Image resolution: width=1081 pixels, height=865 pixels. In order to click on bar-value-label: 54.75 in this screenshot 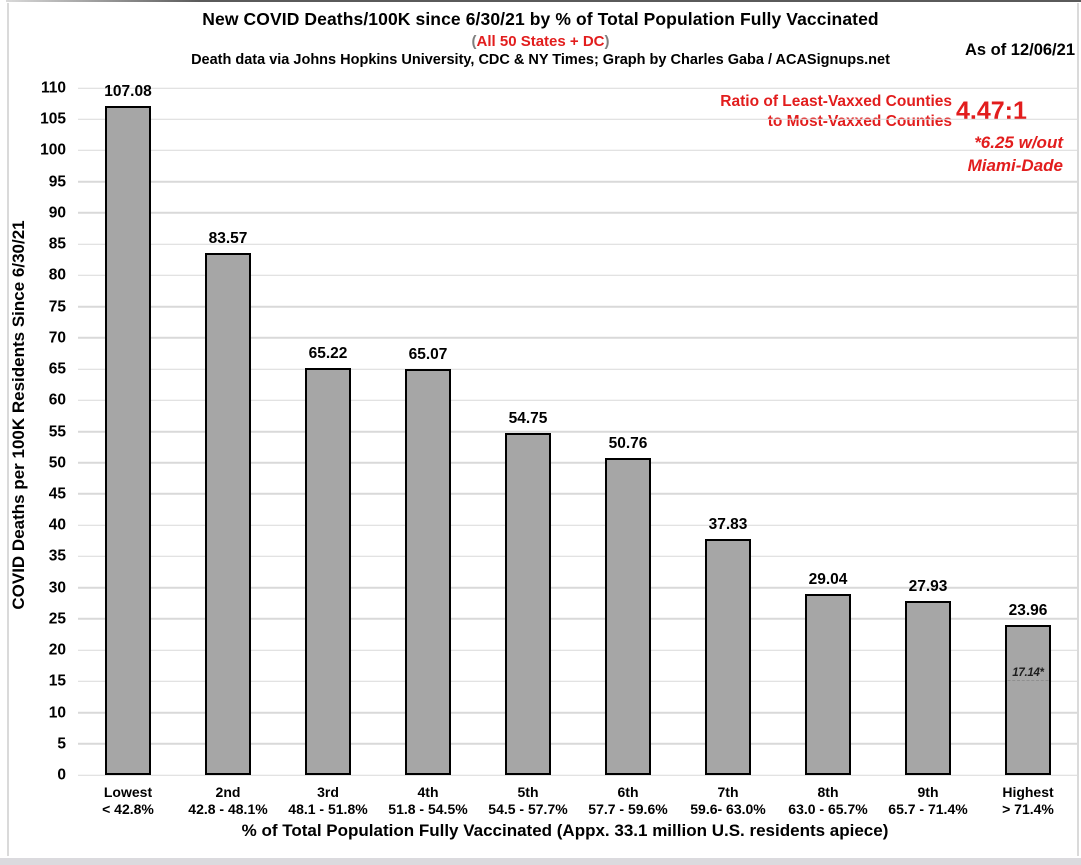, I will do `click(528, 419)`.